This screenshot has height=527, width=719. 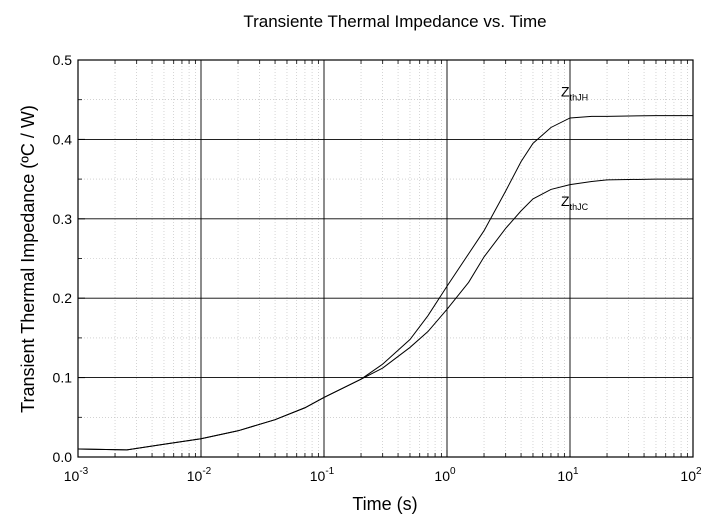 What do you see at coordinates (63, 60) in the screenshot?
I see `y-tick-label: 0.5` at bounding box center [63, 60].